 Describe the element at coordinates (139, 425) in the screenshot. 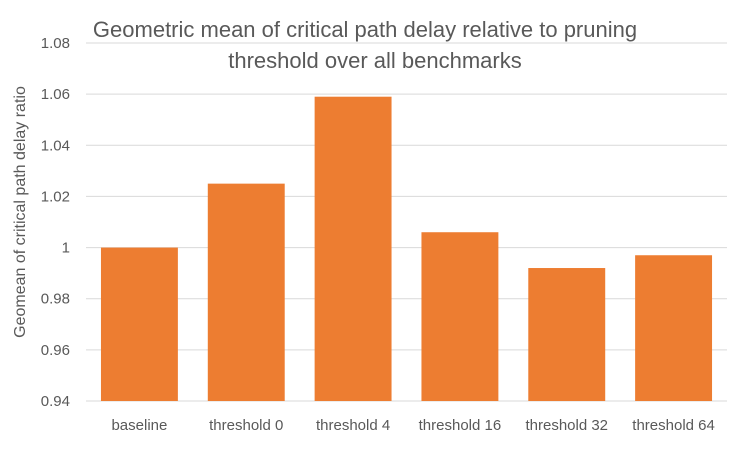

I see `x-tick-label: baseline` at that location.